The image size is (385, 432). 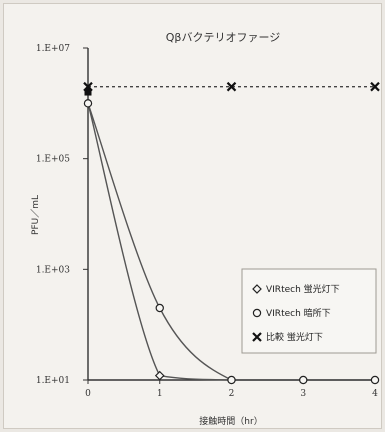 I want to click on x-tick-label: 2, so click(x=232, y=394).